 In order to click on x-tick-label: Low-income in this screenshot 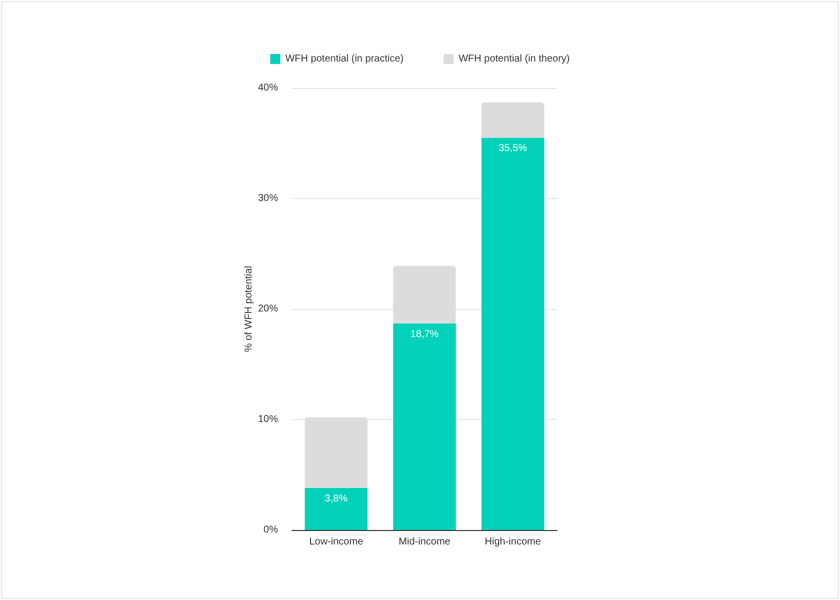, I will do `click(336, 542)`.